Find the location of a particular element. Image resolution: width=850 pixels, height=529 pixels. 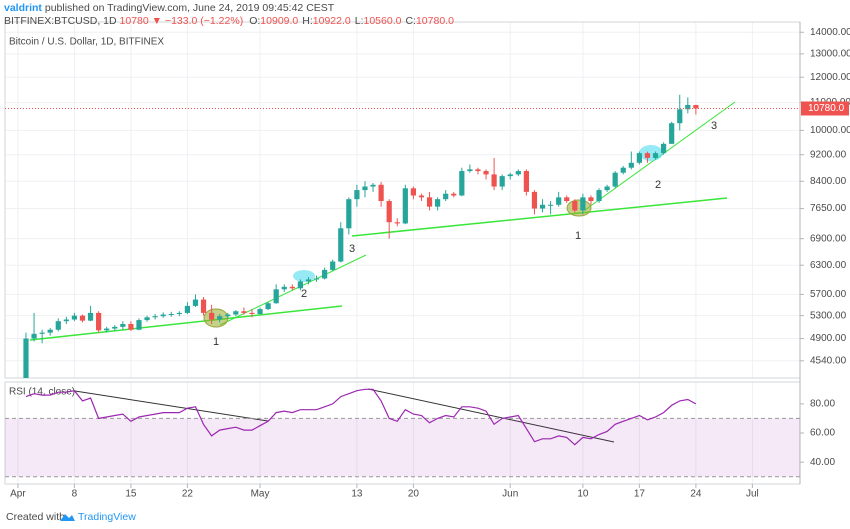

rsi-line is located at coordinates (361, 417).